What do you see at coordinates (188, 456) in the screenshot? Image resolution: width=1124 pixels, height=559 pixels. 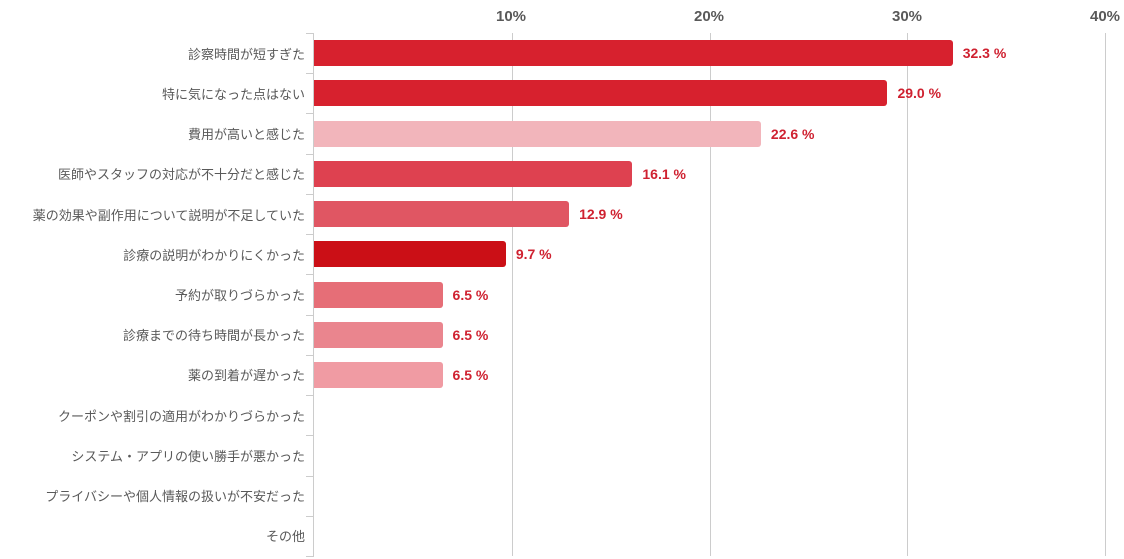 I see `category-label: システム・アプリの使い勝手が悪かった` at bounding box center [188, 456].